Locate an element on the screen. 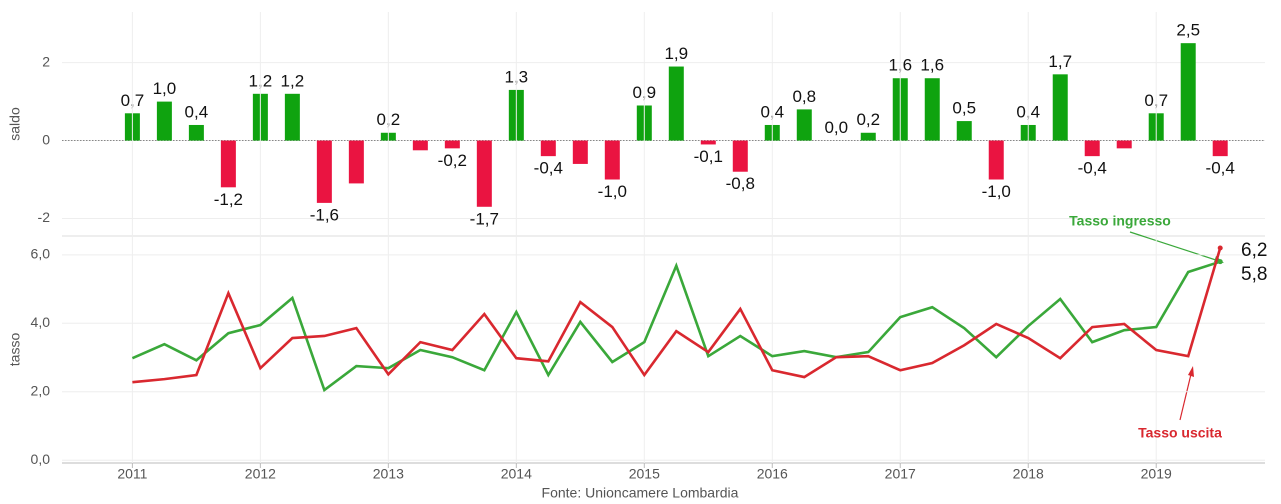 This screenshot has width=1281, height=504. value-label: 0,4 is located at coordinates (197, 111).